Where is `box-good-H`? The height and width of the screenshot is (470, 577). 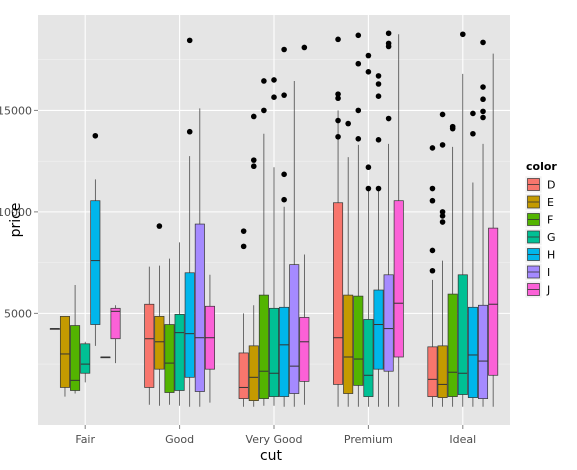
box-good-H is located at coordinates (189, 222).